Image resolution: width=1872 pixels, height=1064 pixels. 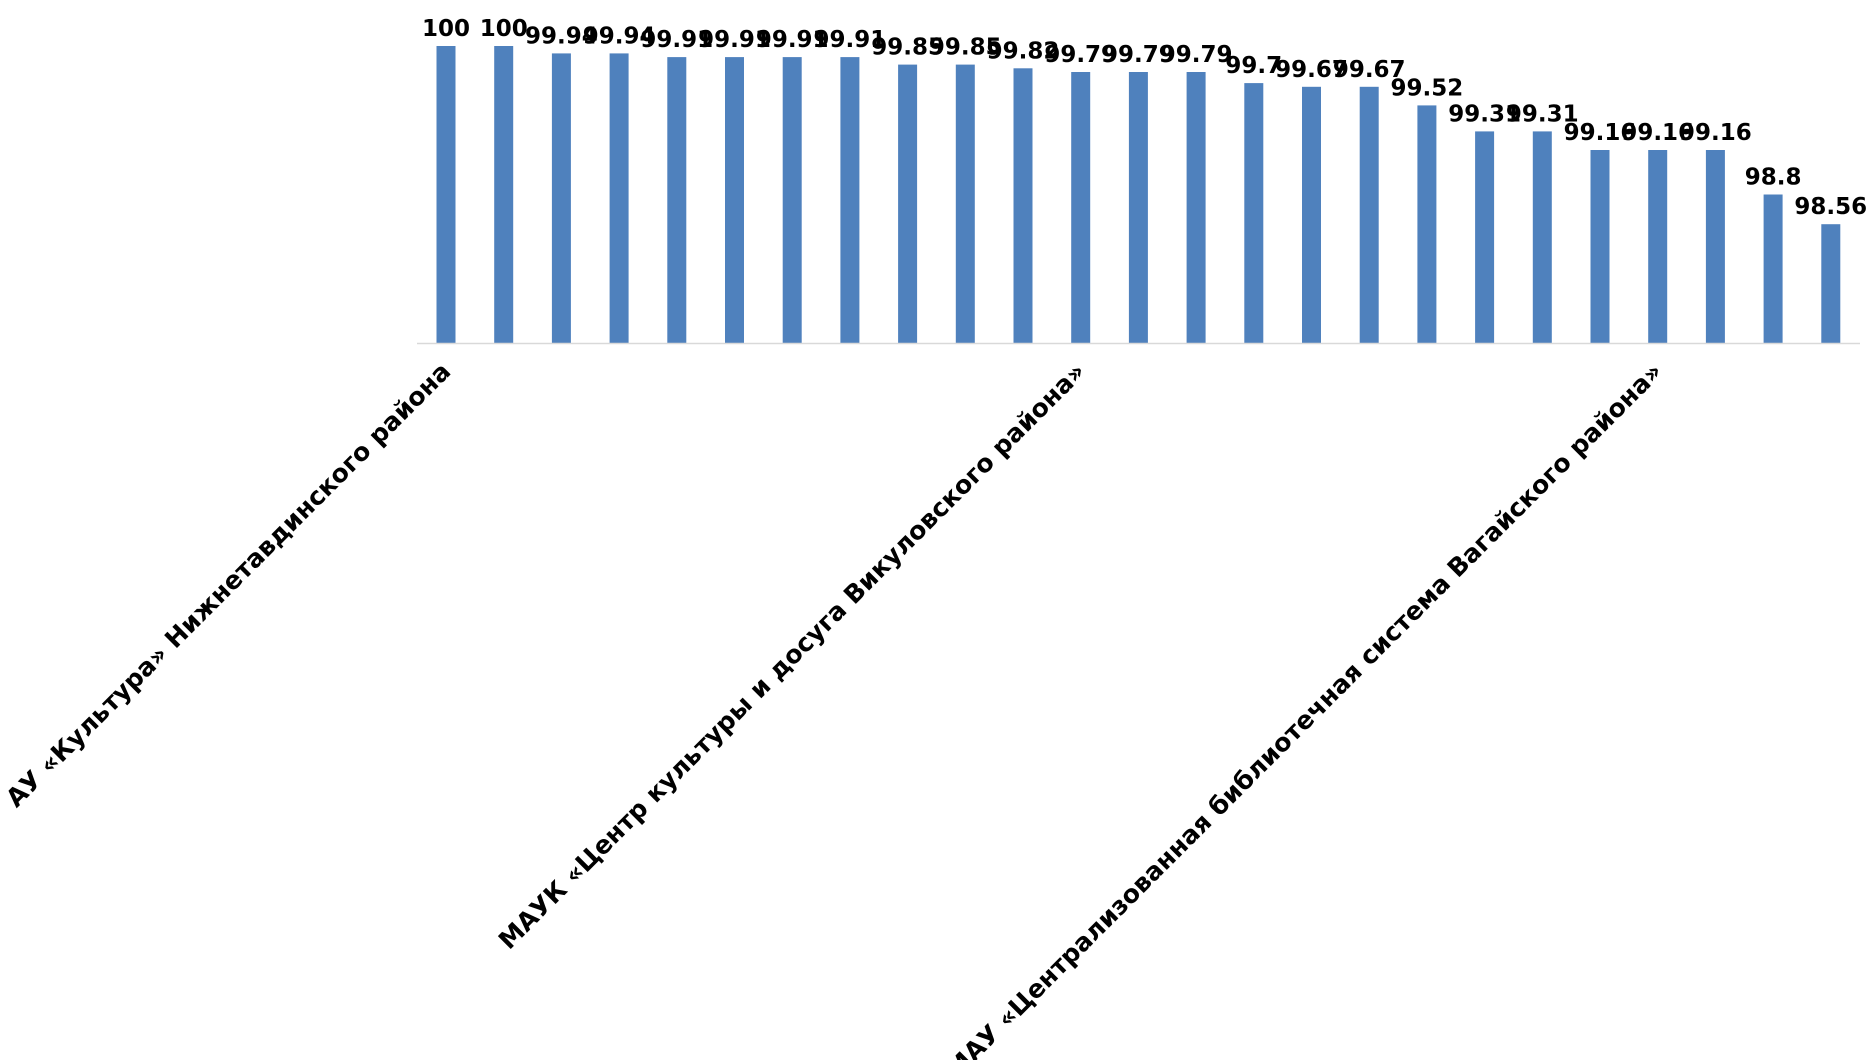 What do you see at coordinates (907, 48) in the screenshot?
I see `data-label-9: 99.85` at bounding box center [907, 48].